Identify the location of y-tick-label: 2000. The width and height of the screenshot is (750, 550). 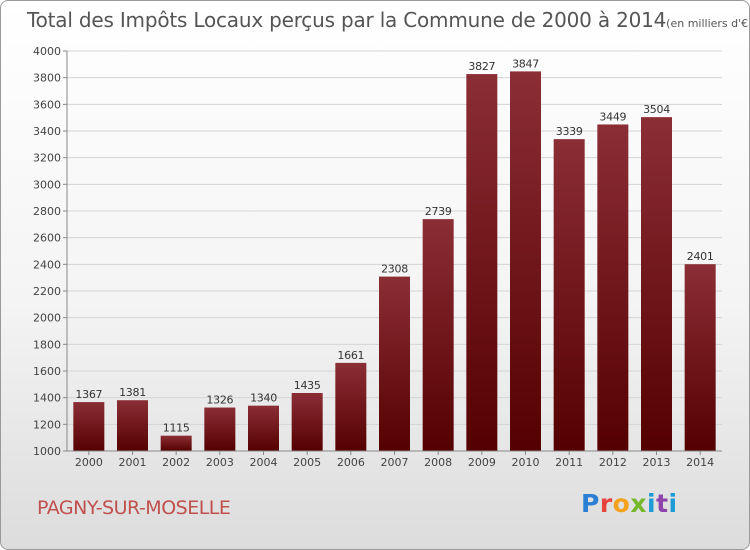
(47, 318).